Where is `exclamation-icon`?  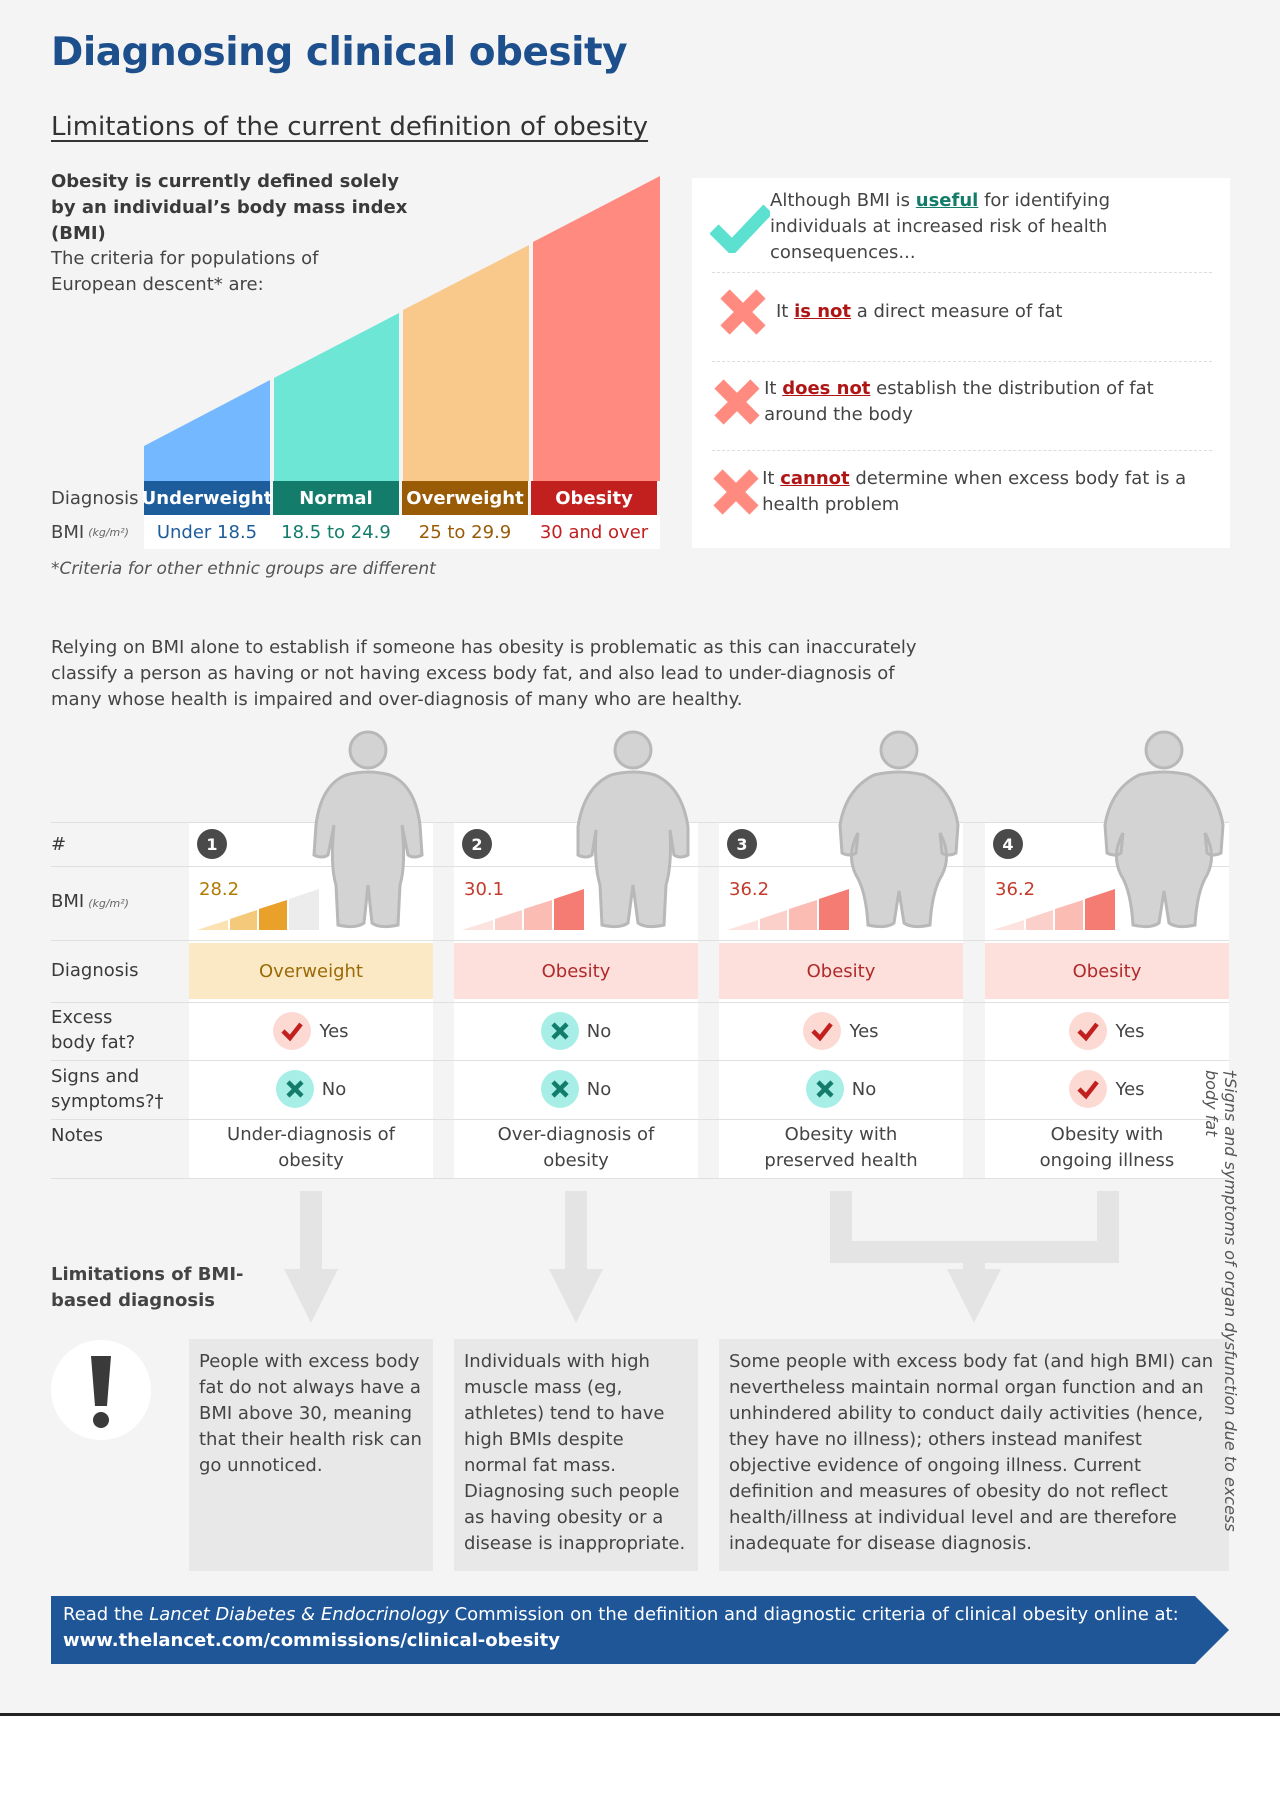
exclamation-icon is located at coordinates (101, 1390).